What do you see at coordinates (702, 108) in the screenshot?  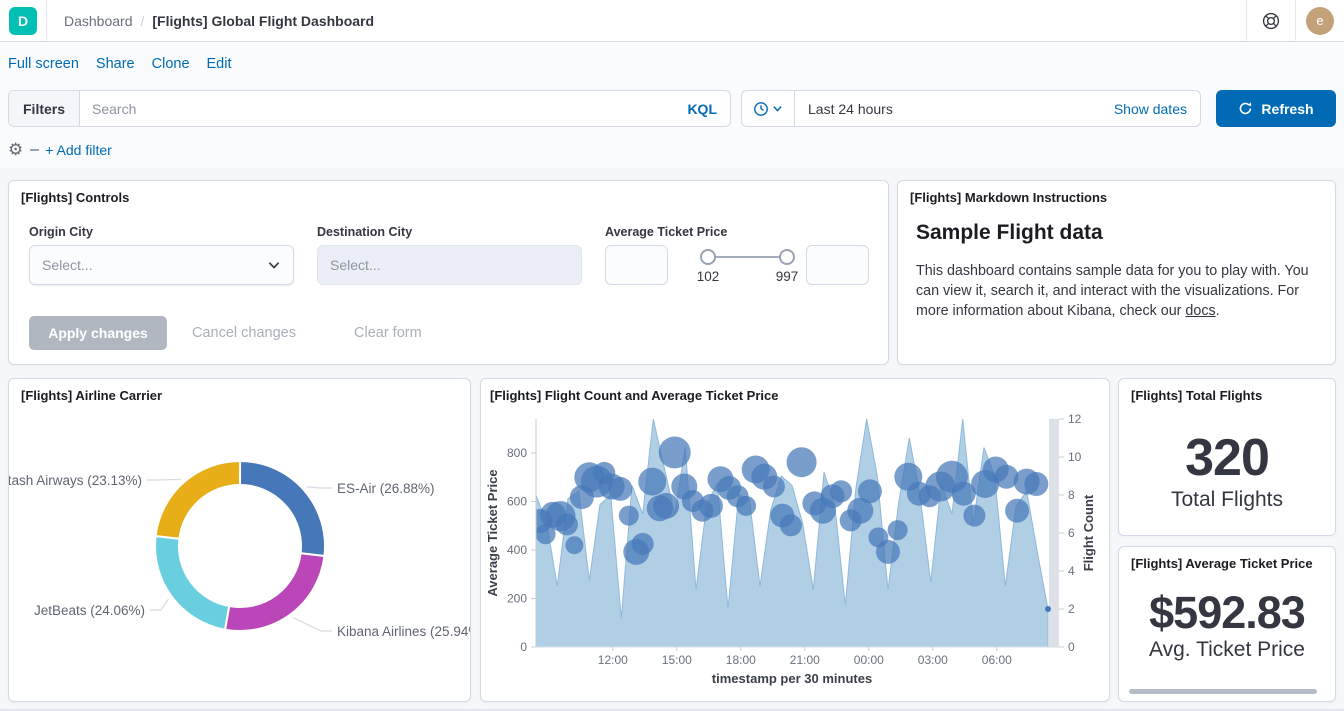 I see `kql-button: KQL` at bounding box center [702, 108].